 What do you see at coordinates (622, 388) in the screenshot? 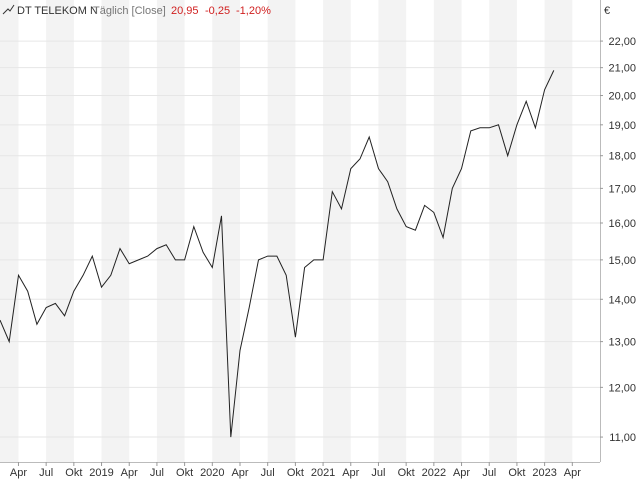
I see `y-tick-label: 12,00` at bounding box center [622, 388].